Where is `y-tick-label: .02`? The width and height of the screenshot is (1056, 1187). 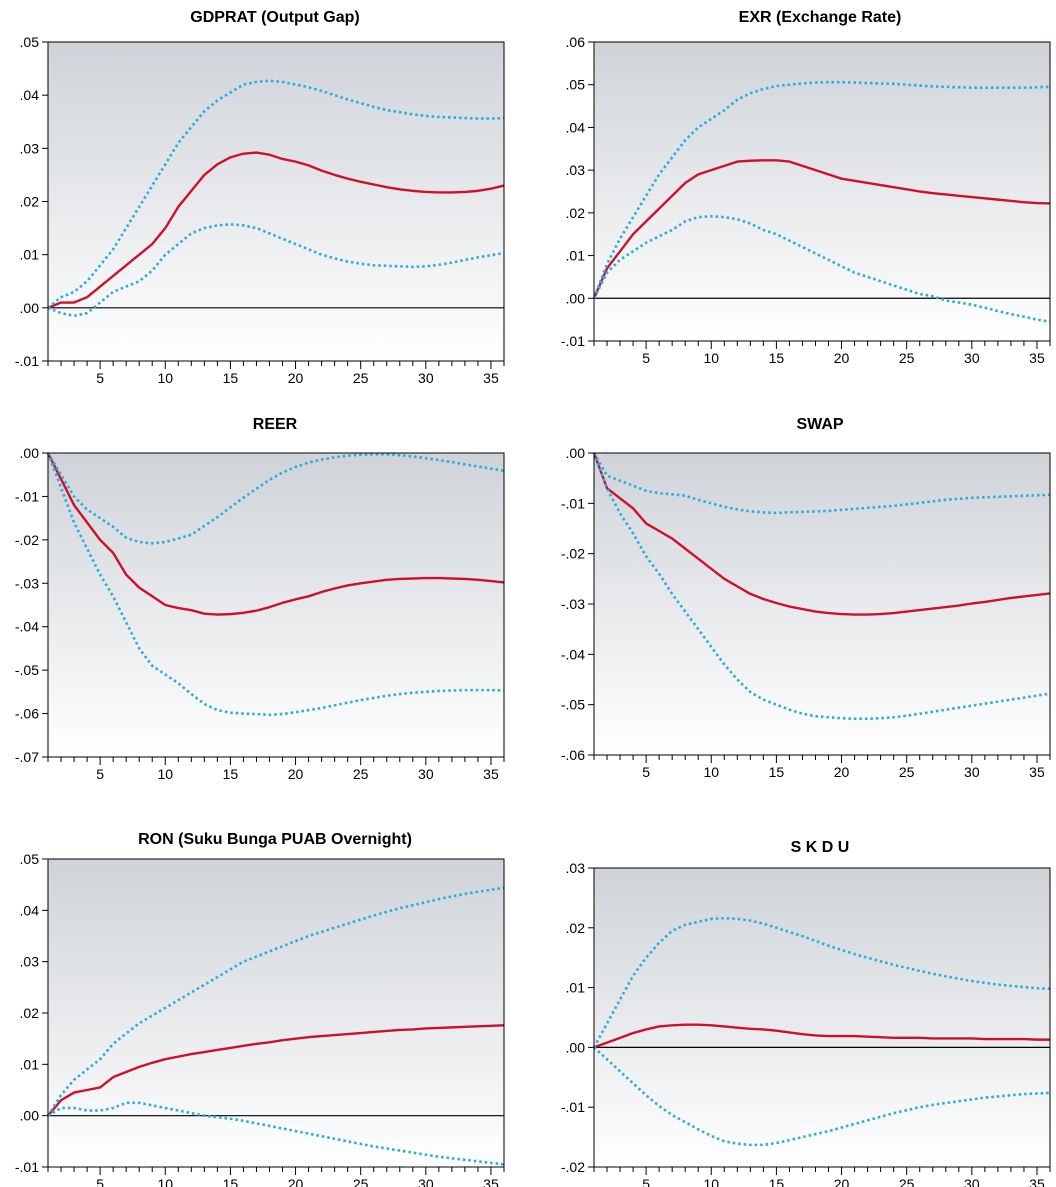 y-tick-label: .02 is located at coordinates (576, 928).